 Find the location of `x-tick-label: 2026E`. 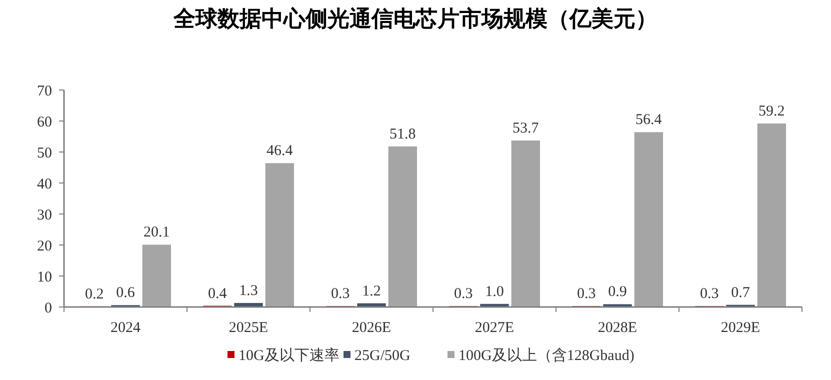

x-tick-label: 2026E is located at coordinates (372, 328).